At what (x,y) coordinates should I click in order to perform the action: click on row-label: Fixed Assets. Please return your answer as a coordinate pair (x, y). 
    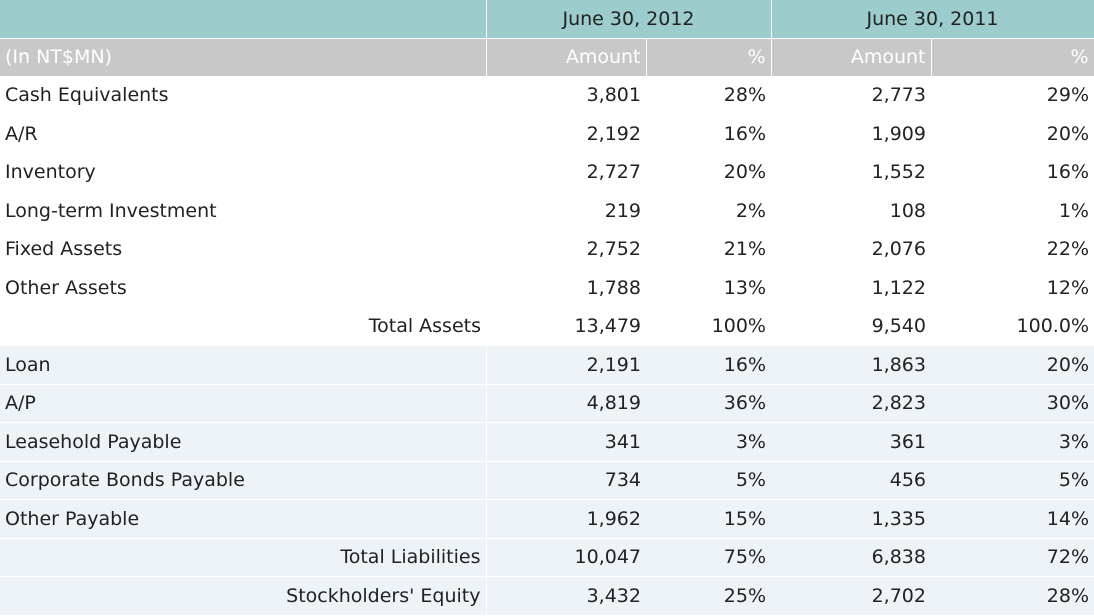
    Looking at the image, I should click on (243, 249).